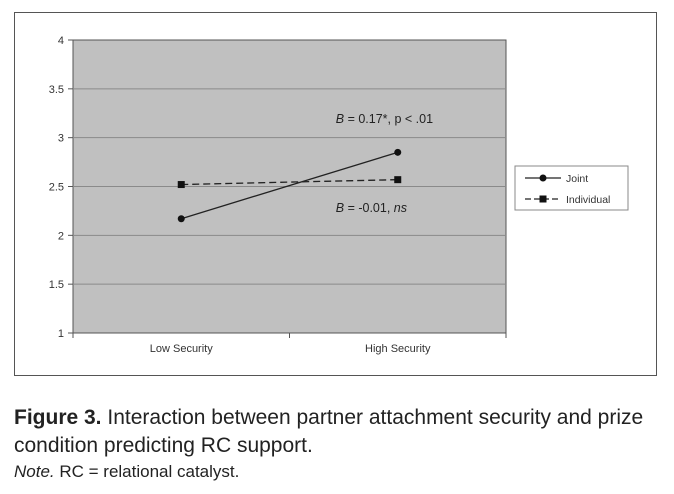 Image resolution: width=674 pixels, height=494 pixels. What do you see at coordinates (577, 179) in the screenshot?
I see `legend-label-joint: Joint` at bounding box center [577, 179].